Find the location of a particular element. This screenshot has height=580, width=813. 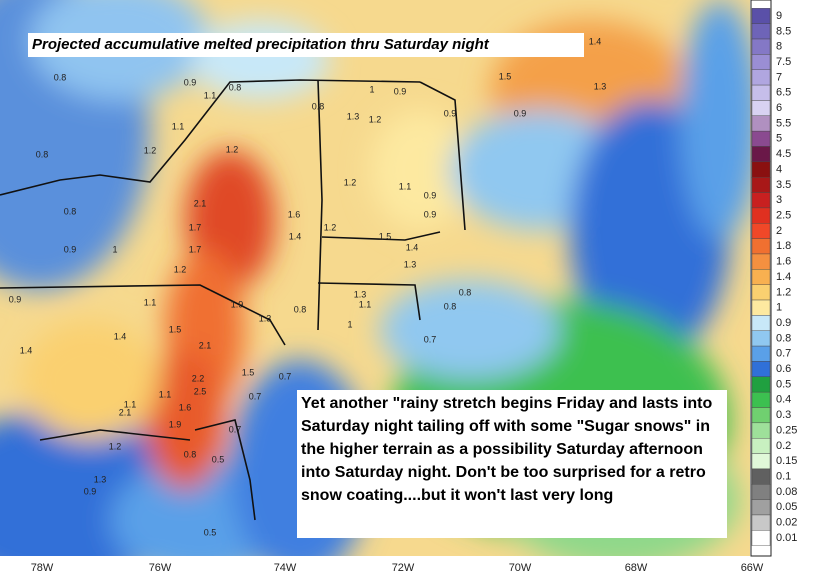

longitude-label: 76W is located at coordinates (160, 568).